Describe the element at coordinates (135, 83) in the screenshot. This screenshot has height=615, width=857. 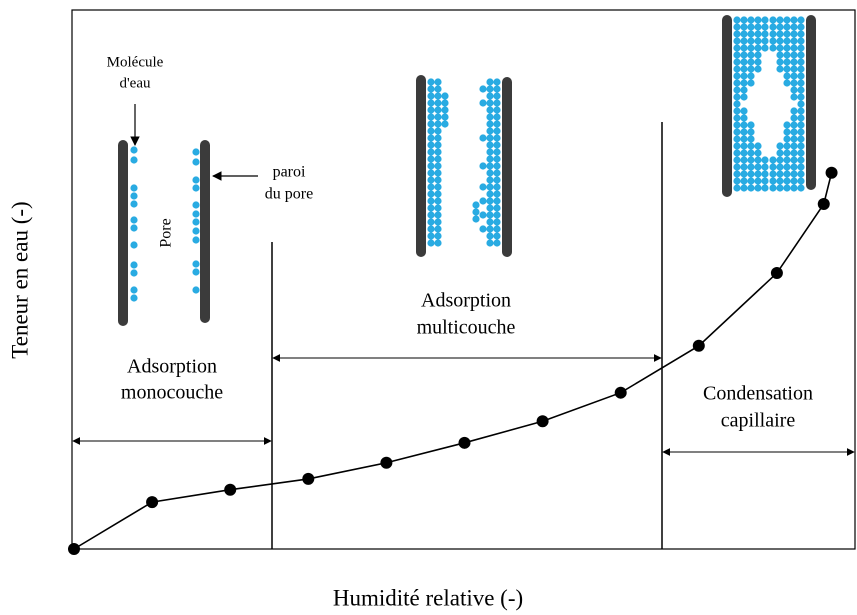
I see `annotation: d'eau` at that location.